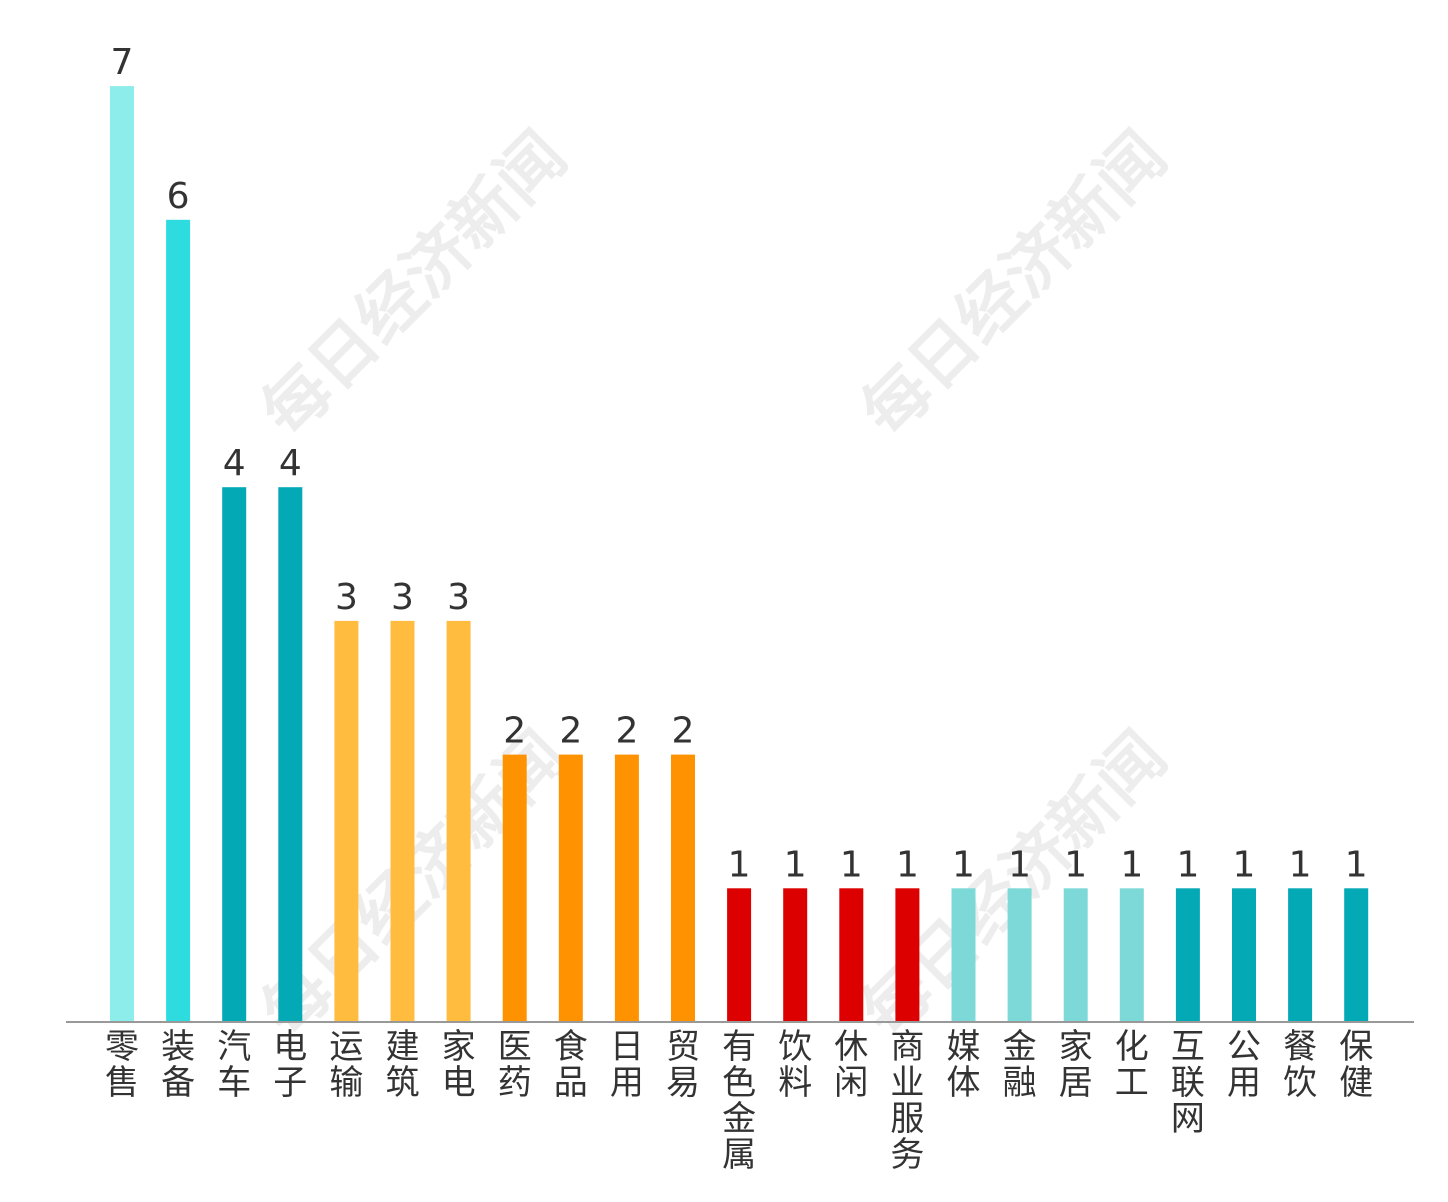  Describe the element at coordinates (851, 864) in the screenshot. I see `value-label-13: 1` at that location.